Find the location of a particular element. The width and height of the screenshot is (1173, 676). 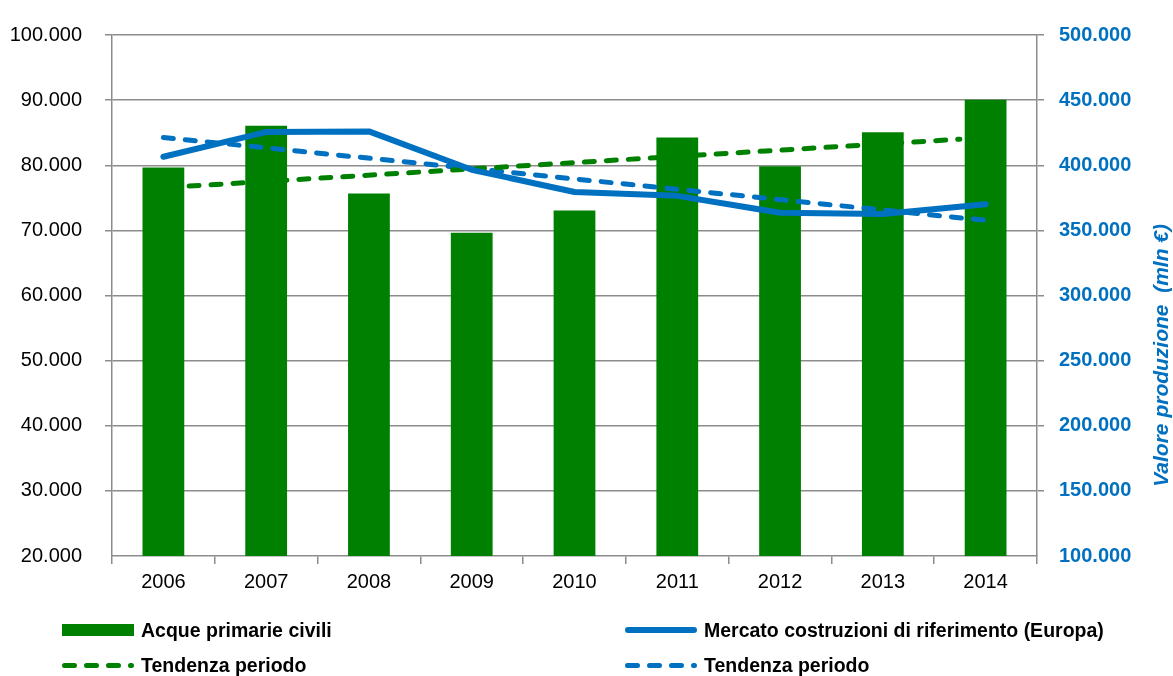

legend-label: Acque primarie civili is located at coordinates (236, 630).